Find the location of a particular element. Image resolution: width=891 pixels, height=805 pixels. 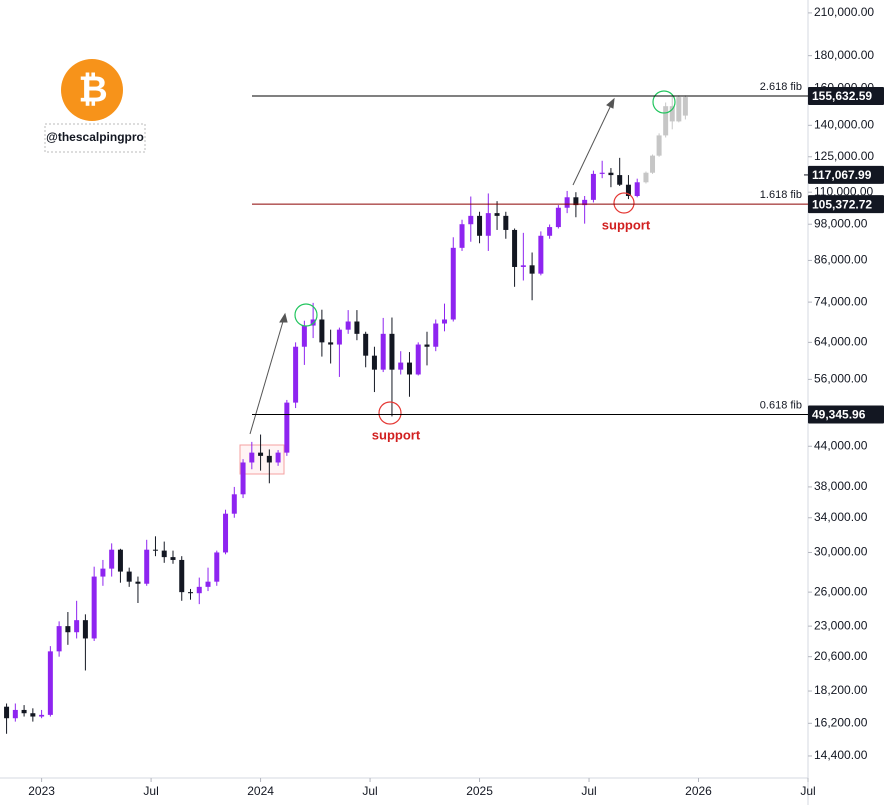

range-box is located at coordinates (262, 459).